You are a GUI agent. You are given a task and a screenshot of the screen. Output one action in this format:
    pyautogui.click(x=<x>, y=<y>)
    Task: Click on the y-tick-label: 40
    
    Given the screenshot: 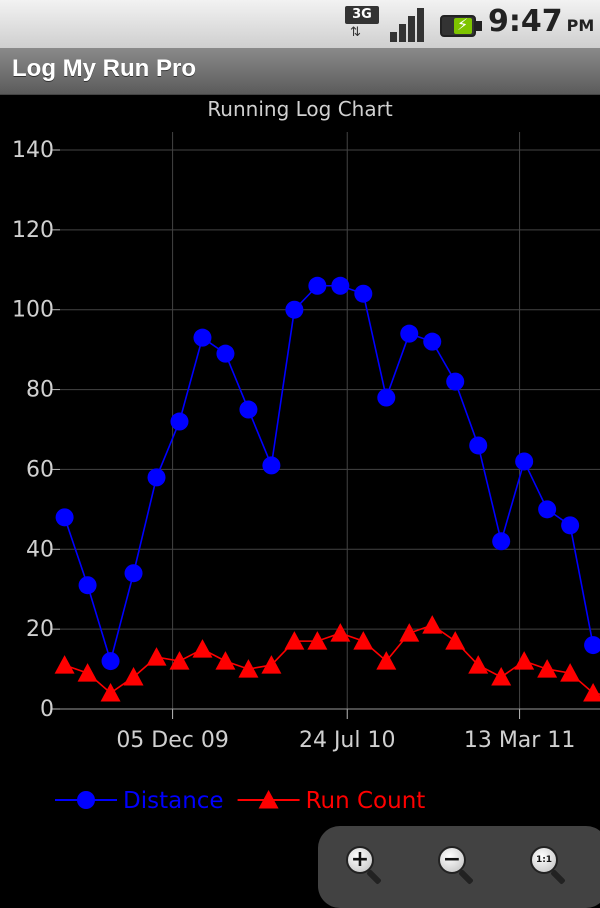 What is the action you would take?
    pyautogui.click(x=40, y=549)
    